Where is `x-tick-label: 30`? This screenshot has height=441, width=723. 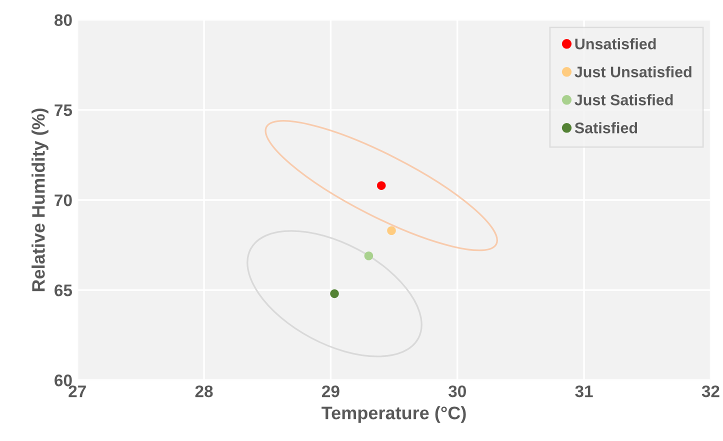
x-tick-label: 30 is located at coordinates (457, 391).